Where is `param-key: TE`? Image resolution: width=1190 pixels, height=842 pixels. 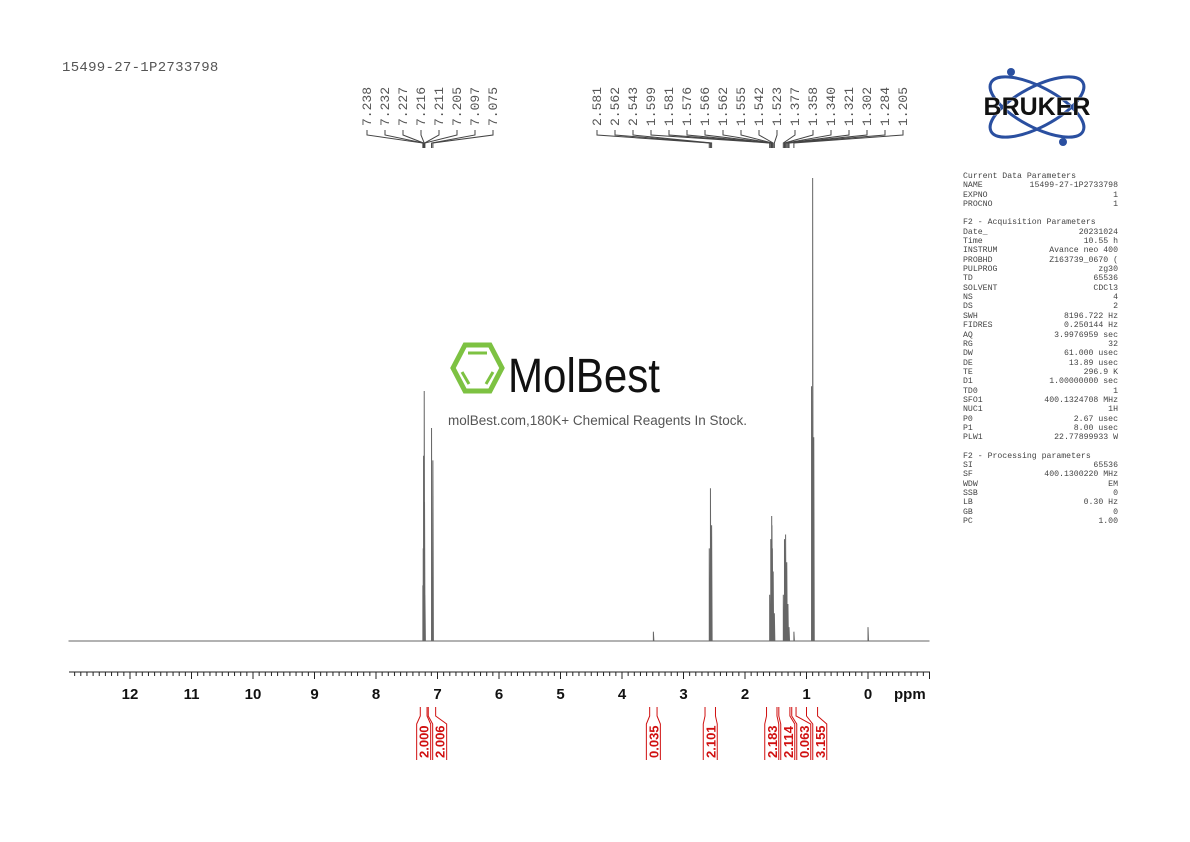 param-key: TE is located at coordinates (968, 372).